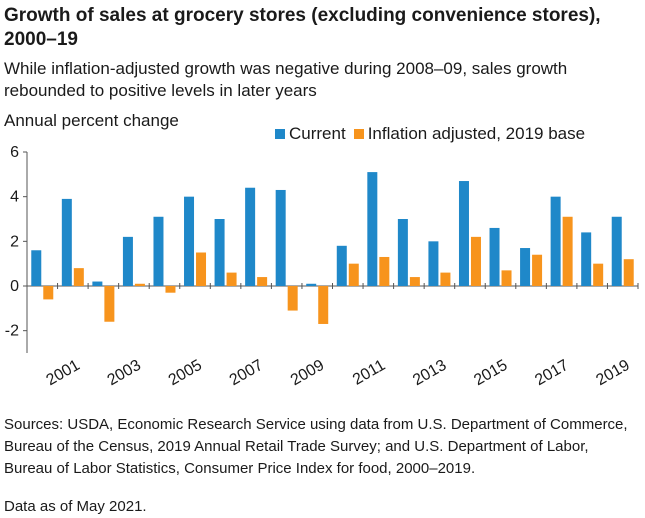  What do you see at coordinates (91, 120) in the screenshot?
I see `y-axis-label: Annual percent change` at bounding box center [91, 120].